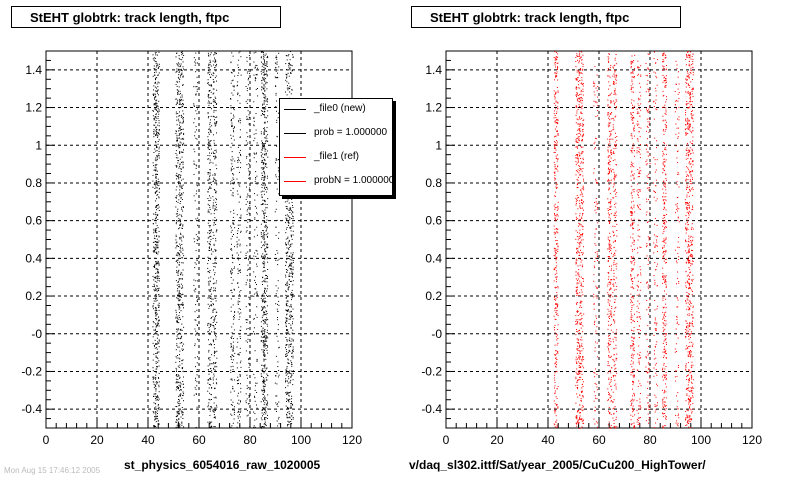 Image resolution: width=800 pixels, height=480 pixels. What do you see at coordinates (31, 371) in the screenshot?
I see `y-tick-label: -0.2` at bounding box center [31, 371].